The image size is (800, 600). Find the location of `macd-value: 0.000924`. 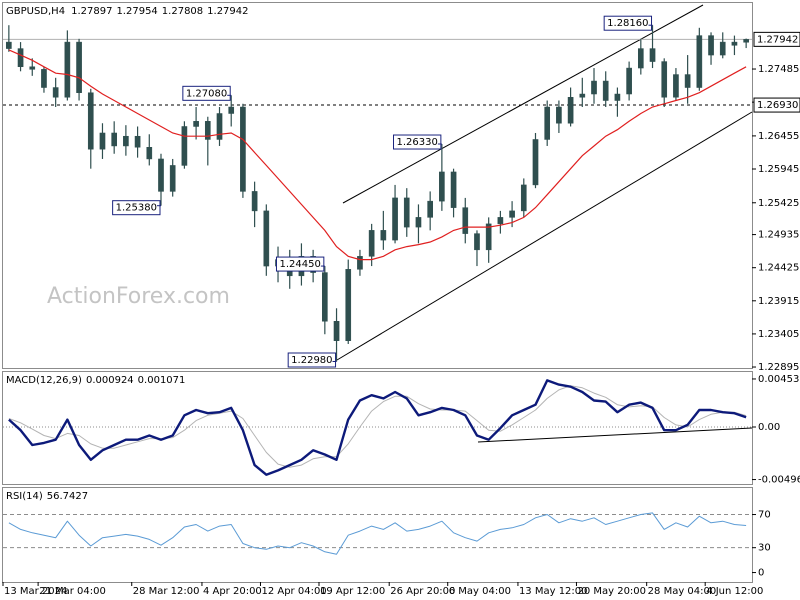

macd-value: 0.000924 is located at coordinates (110, 380).